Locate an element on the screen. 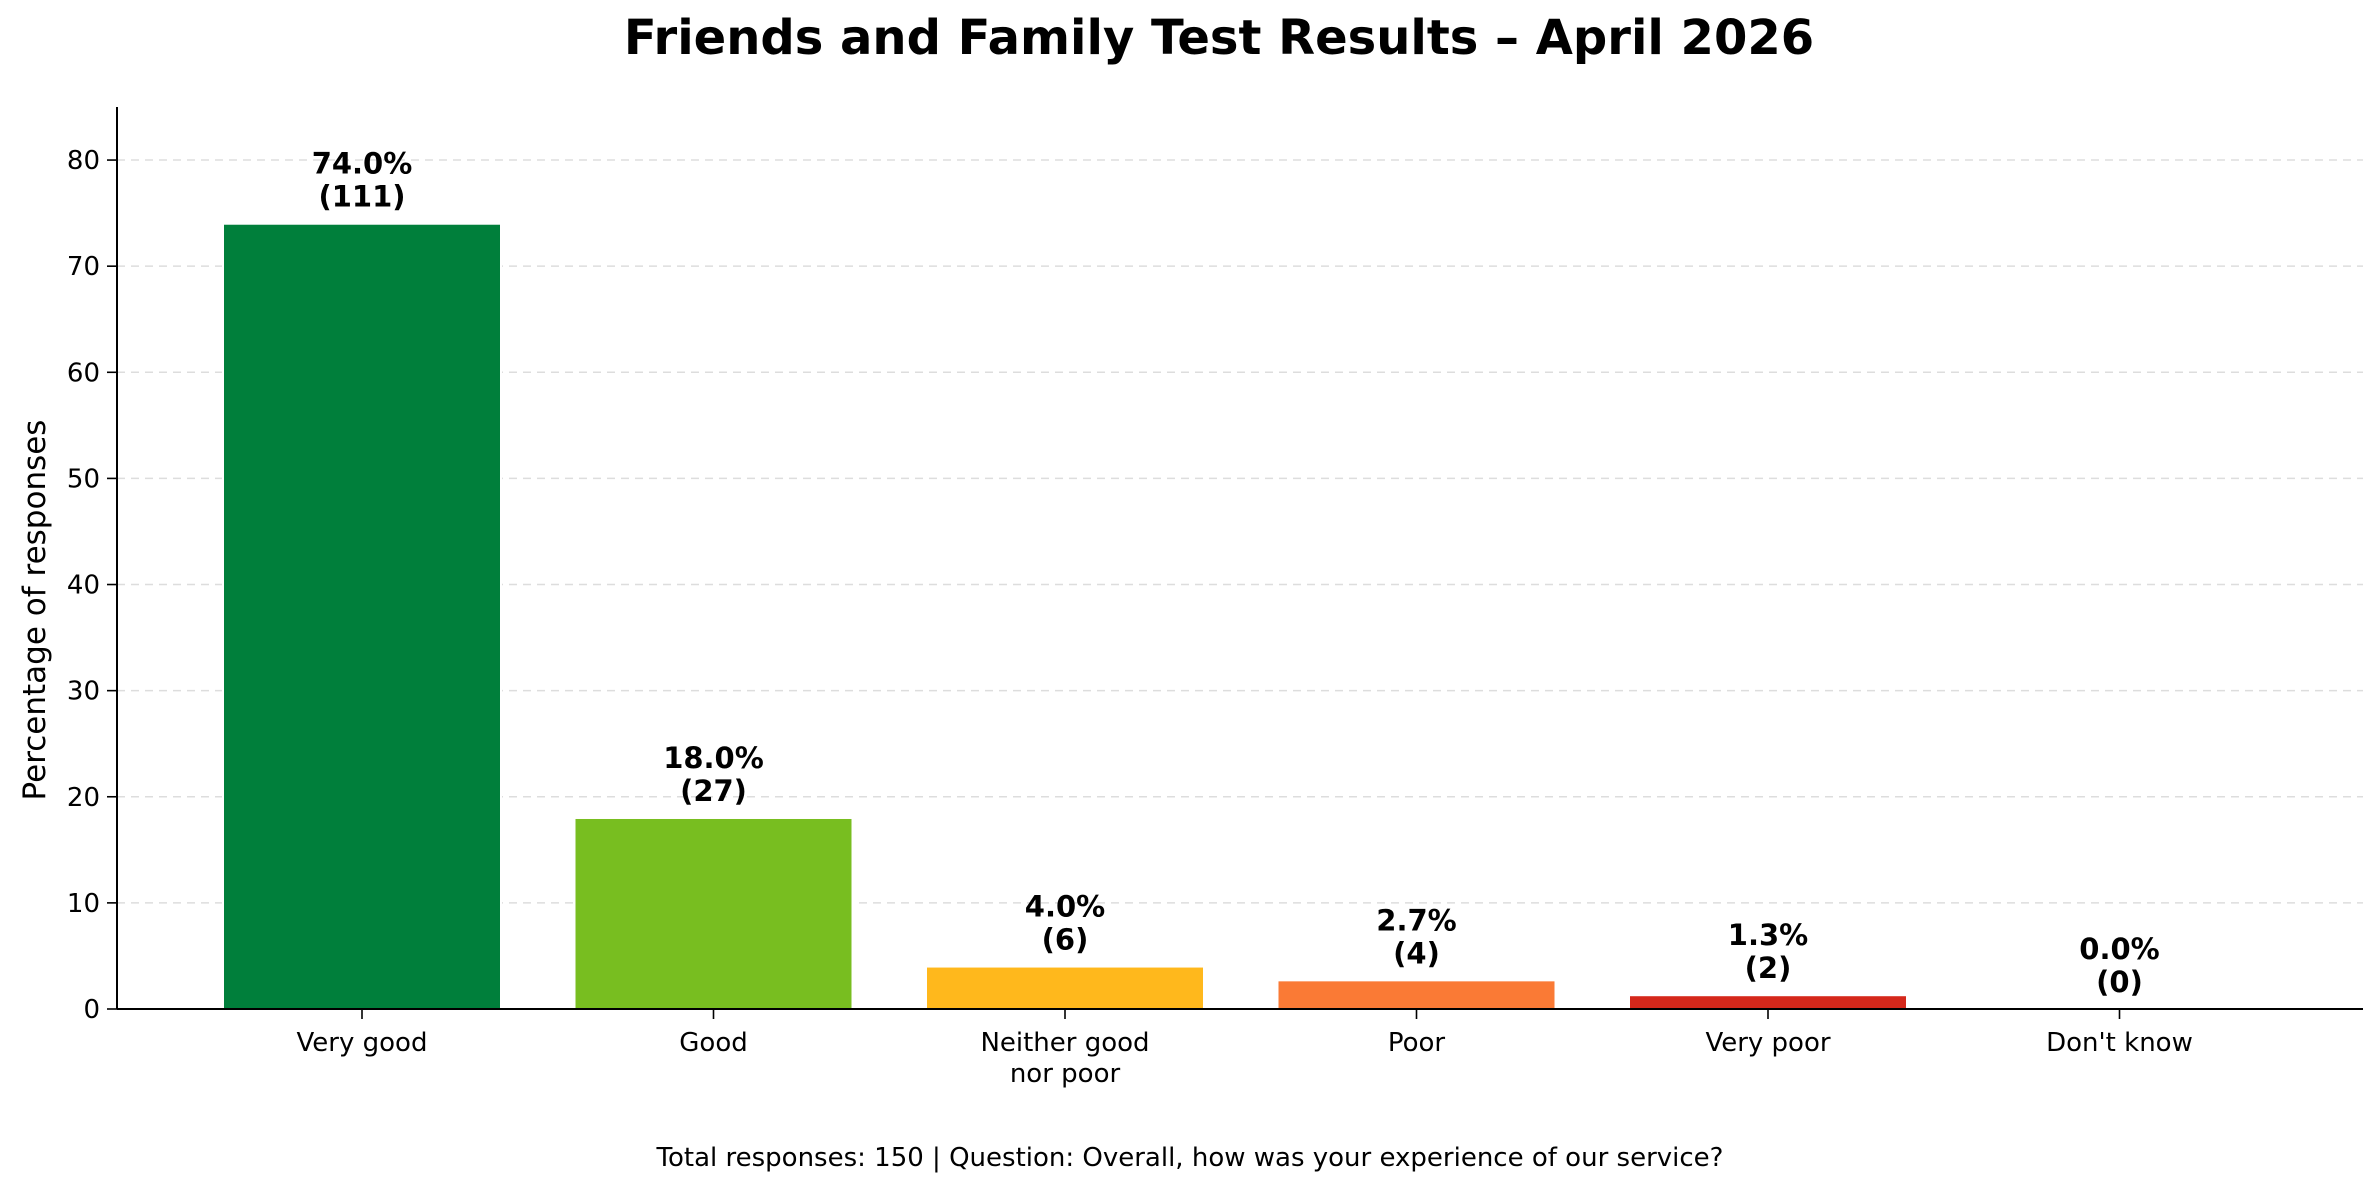 The image size is (2379, 1196). x-tick-label-3: Poor is located at coordinates (1417, 1043).